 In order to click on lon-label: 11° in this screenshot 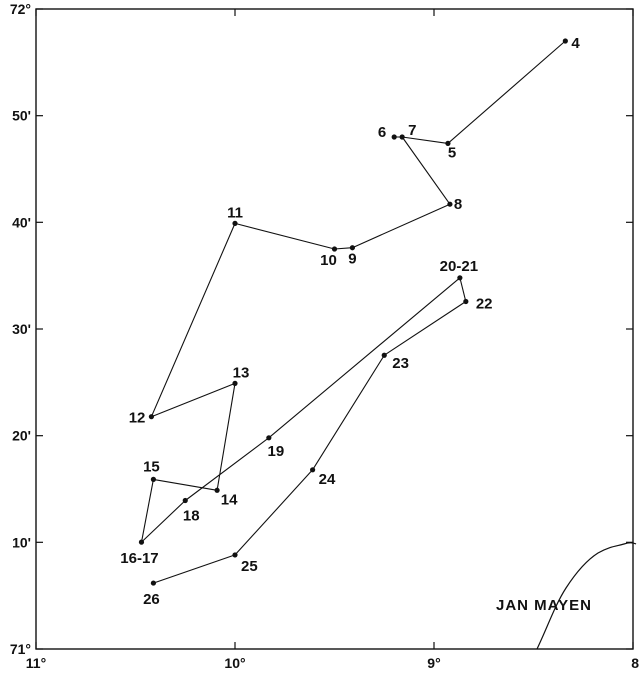, I will do `click(36, 663)`.